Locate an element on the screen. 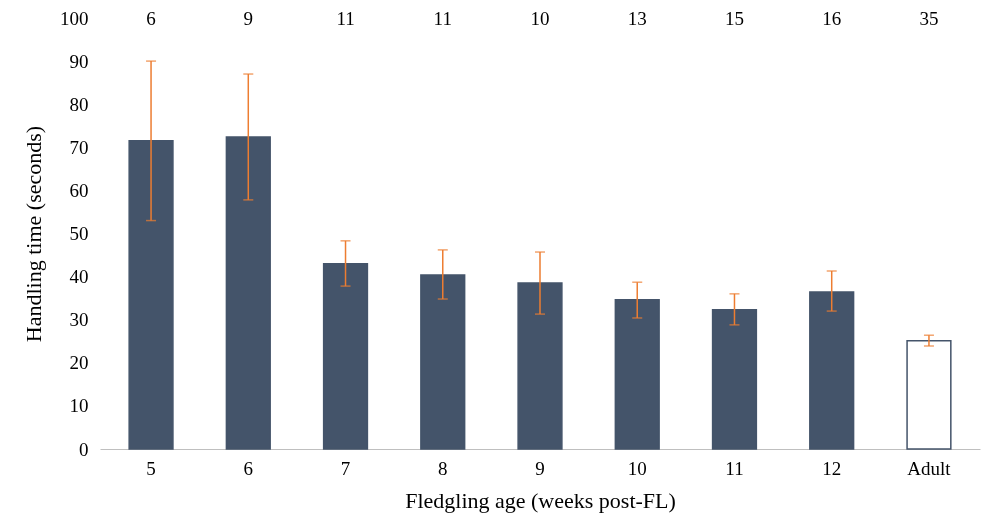  annotation: 6 is located at coordinates (151, 18).